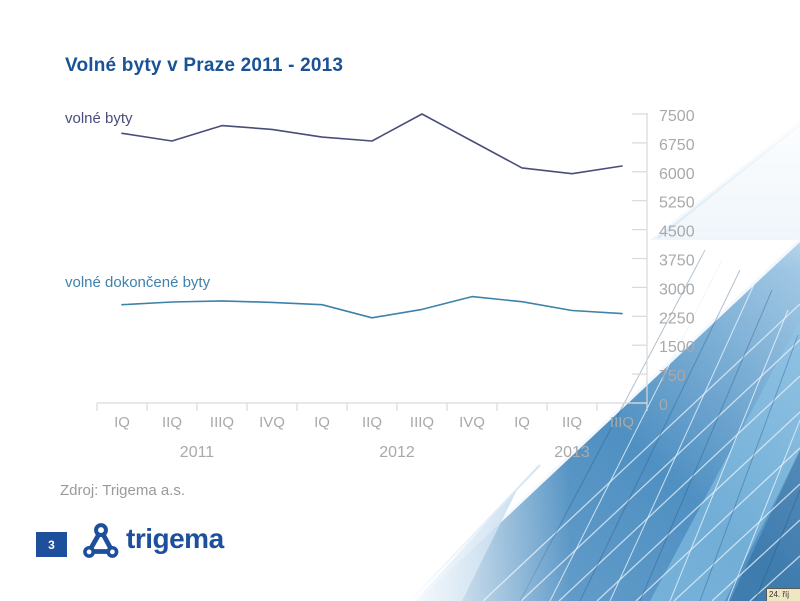  I want to click on page-number-box: 3, so click(51, 544).